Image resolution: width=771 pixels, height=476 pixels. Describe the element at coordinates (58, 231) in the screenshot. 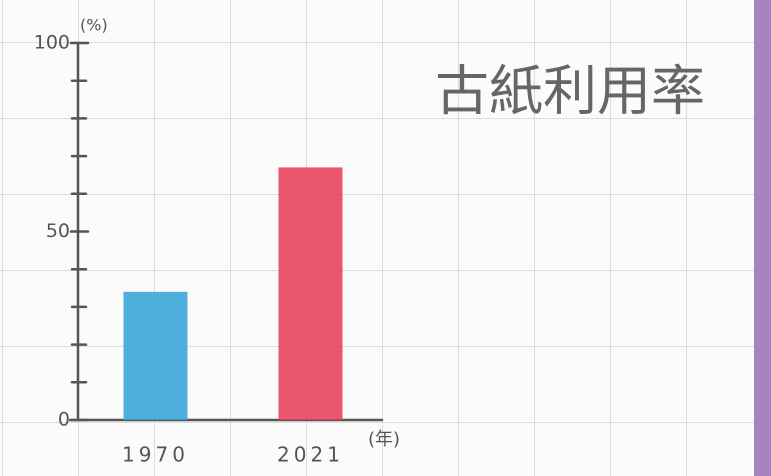

I see `y-tick-label: 50` at that location.